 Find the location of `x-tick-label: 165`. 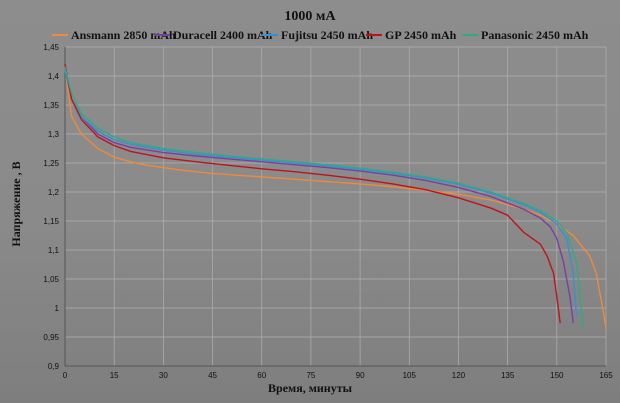

x-tick-label: 165 is located at coordinates (606, 375).